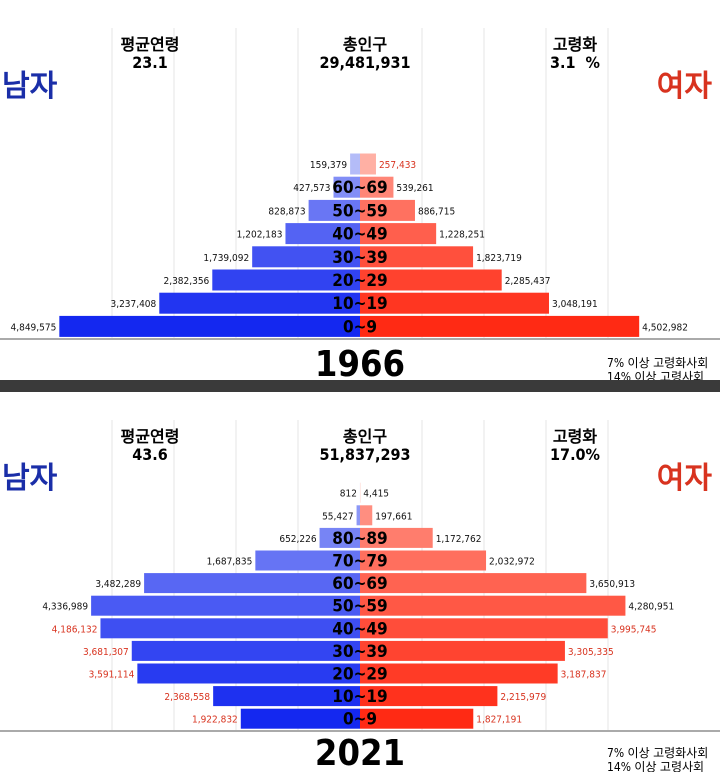 The image size is (720, 772). I want to click on avg-age-stat: 평균연령 43.6, so click(150, 446).